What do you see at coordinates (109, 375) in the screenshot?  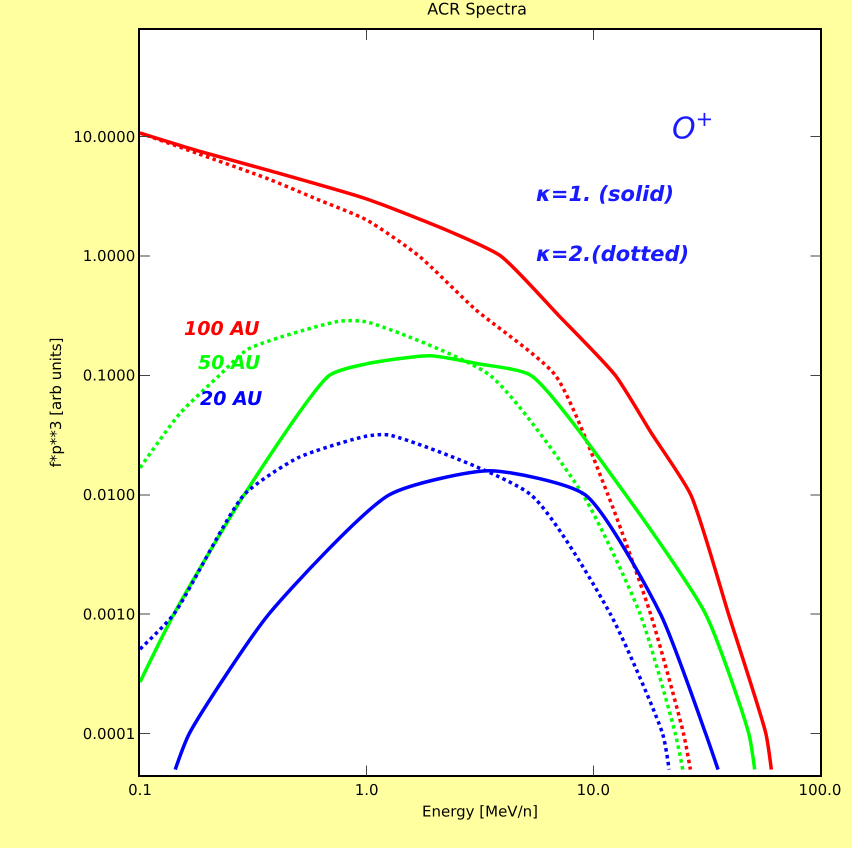 I see `y-tick-label: 0.1000` at bounding box center [109, 375].